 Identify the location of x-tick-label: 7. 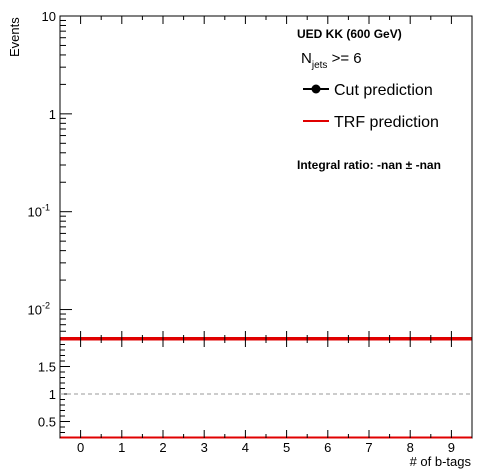
(368, 447).